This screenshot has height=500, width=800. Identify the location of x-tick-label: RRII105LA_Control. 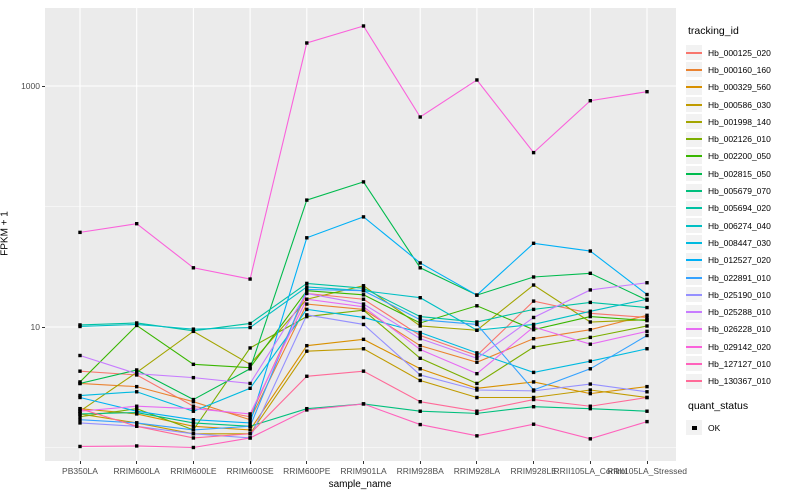
(590, 471).